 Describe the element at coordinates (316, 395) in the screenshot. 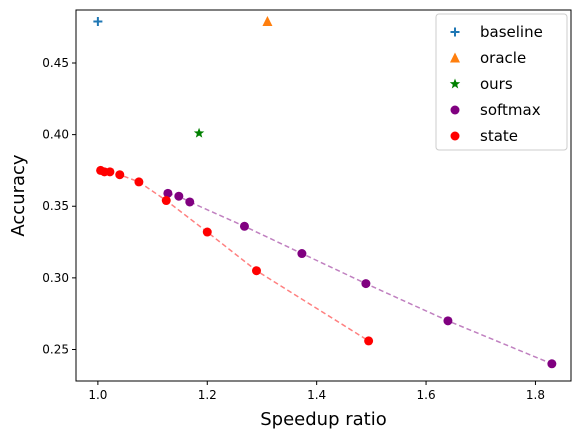

I see `x-tick-label: 1.4` at that location.